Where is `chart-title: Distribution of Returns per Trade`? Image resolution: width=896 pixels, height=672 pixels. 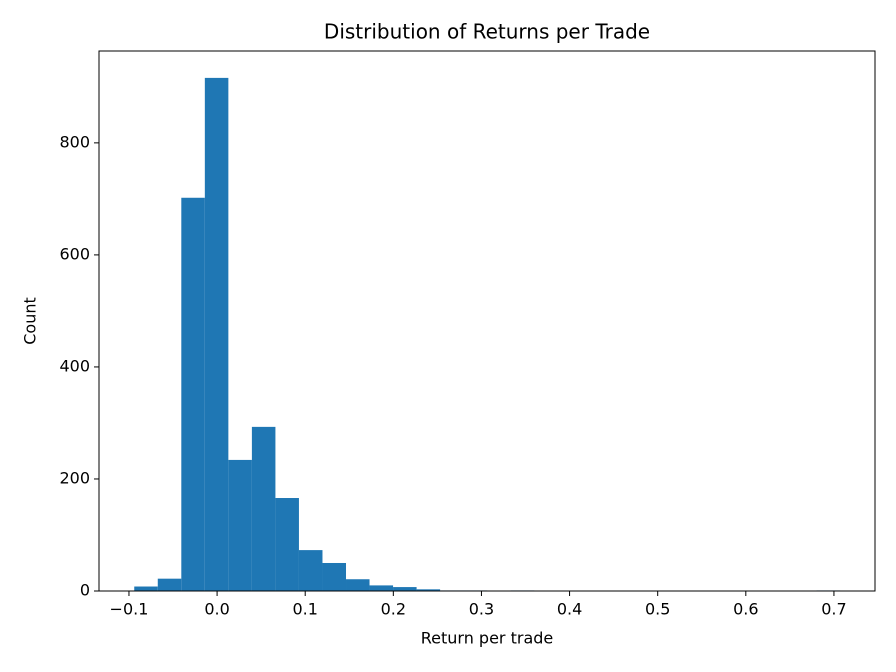
chart-title: Distribution of Returns per Trade is located at coordinates (487, 32).